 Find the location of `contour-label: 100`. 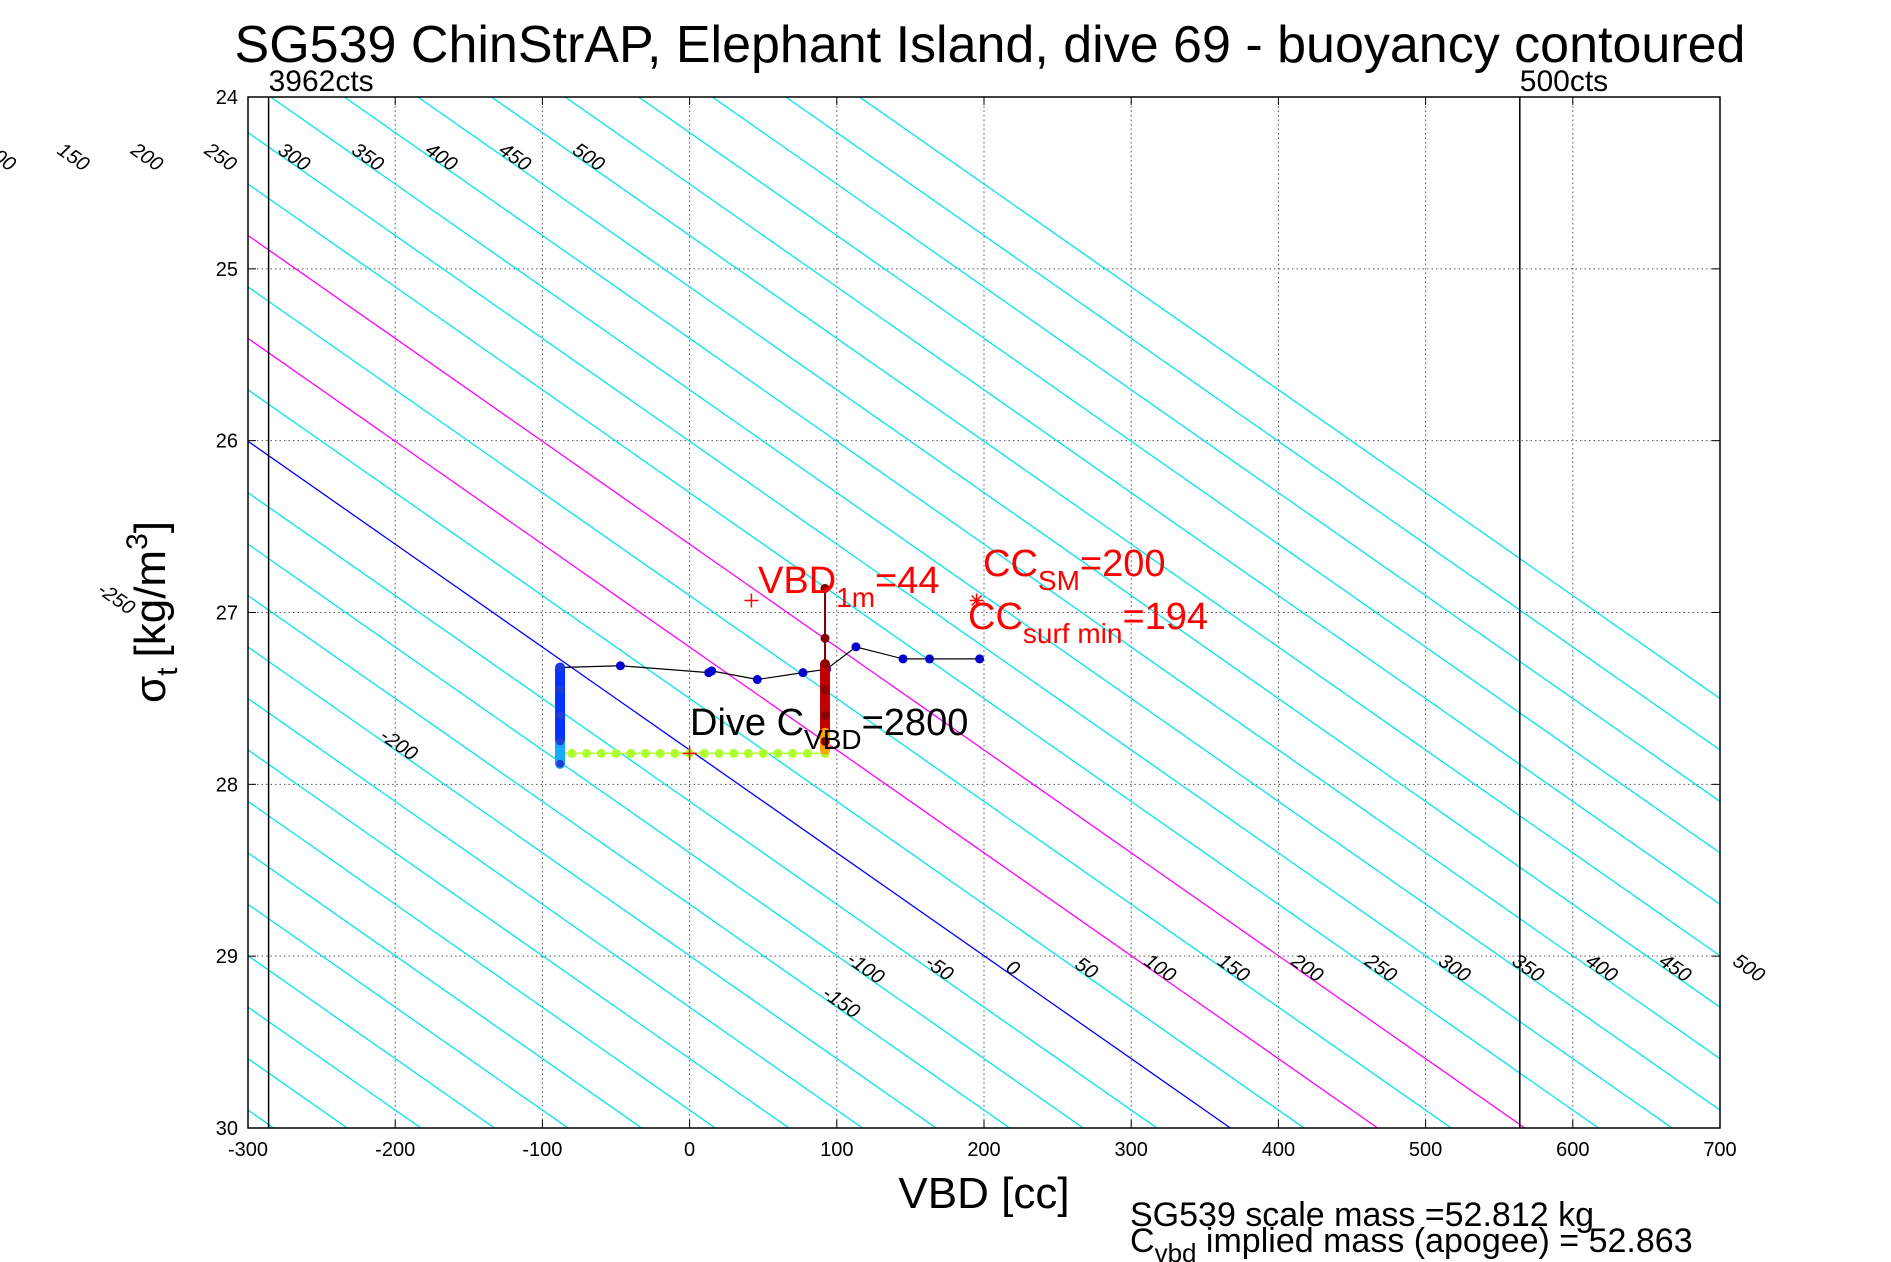

contour-label: 100 is located at coordinates (9, 157).